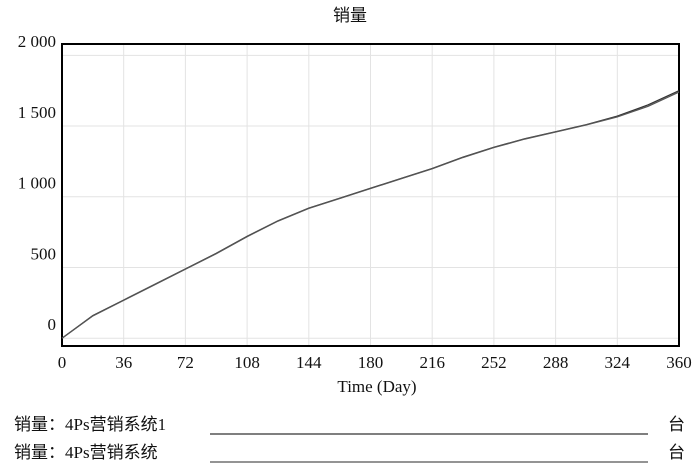 This screenshot has height=471, width=700. Describe the element at coordinates (350, 15) in the screenshot. I see `chart-title: 销量` at that location.